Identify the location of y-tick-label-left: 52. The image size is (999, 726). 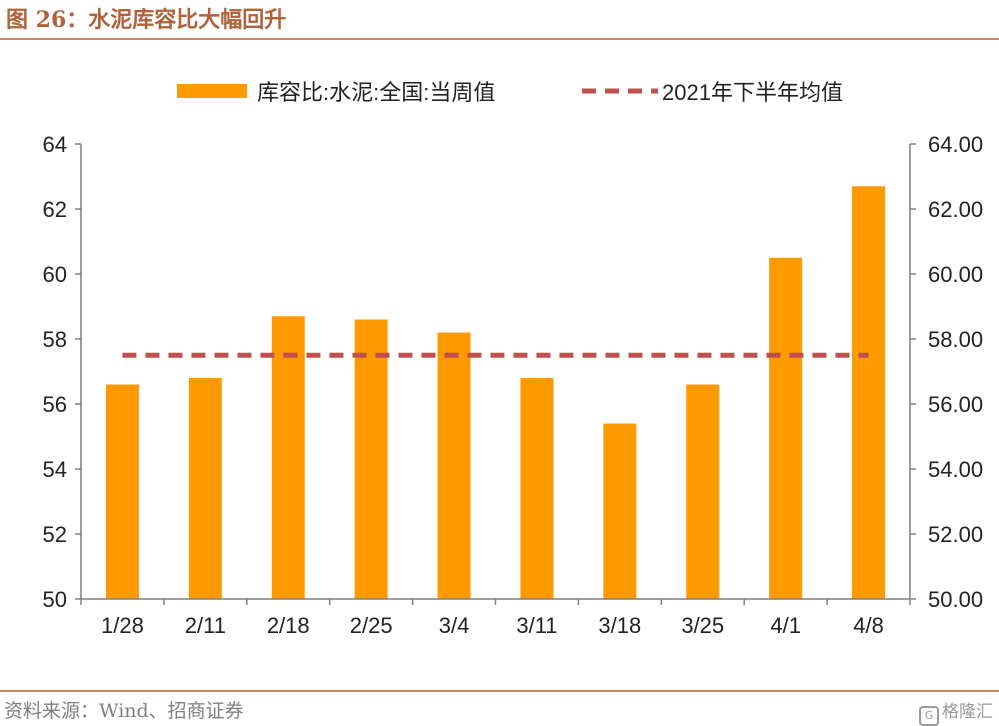
(55, 534).